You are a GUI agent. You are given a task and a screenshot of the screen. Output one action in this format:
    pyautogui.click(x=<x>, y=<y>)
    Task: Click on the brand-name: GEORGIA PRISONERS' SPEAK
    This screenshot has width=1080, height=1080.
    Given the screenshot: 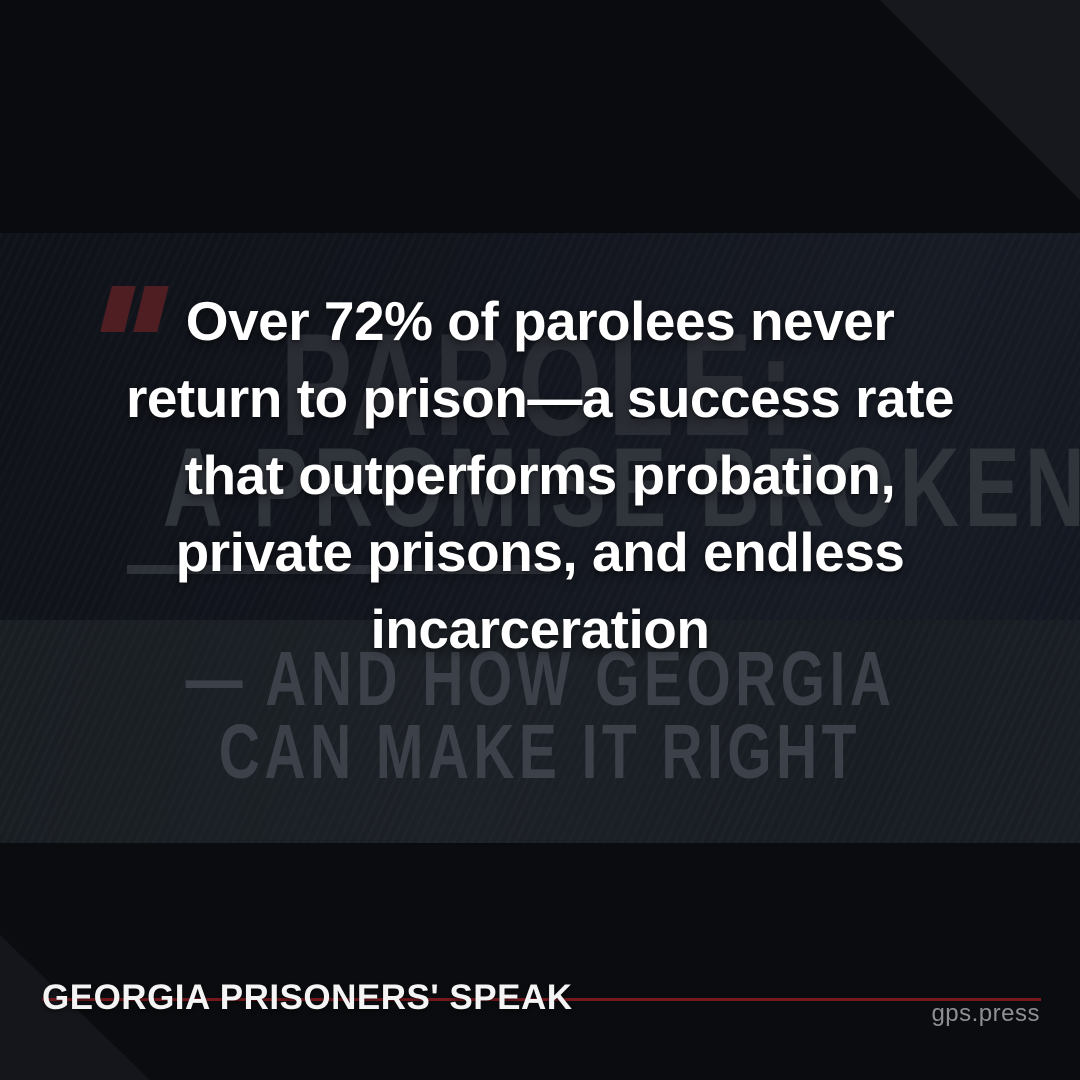 What is the action you would take?
    pyautogui.click(x=307, y=997)
    